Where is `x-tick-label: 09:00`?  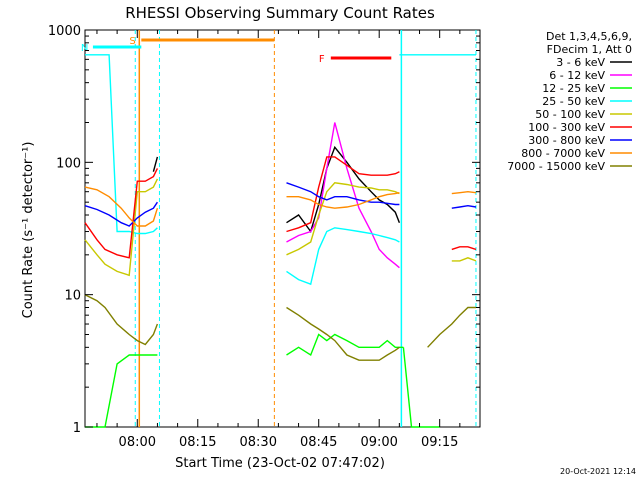 x-tick-label: 09:00 is located at coordinates (378, 442).